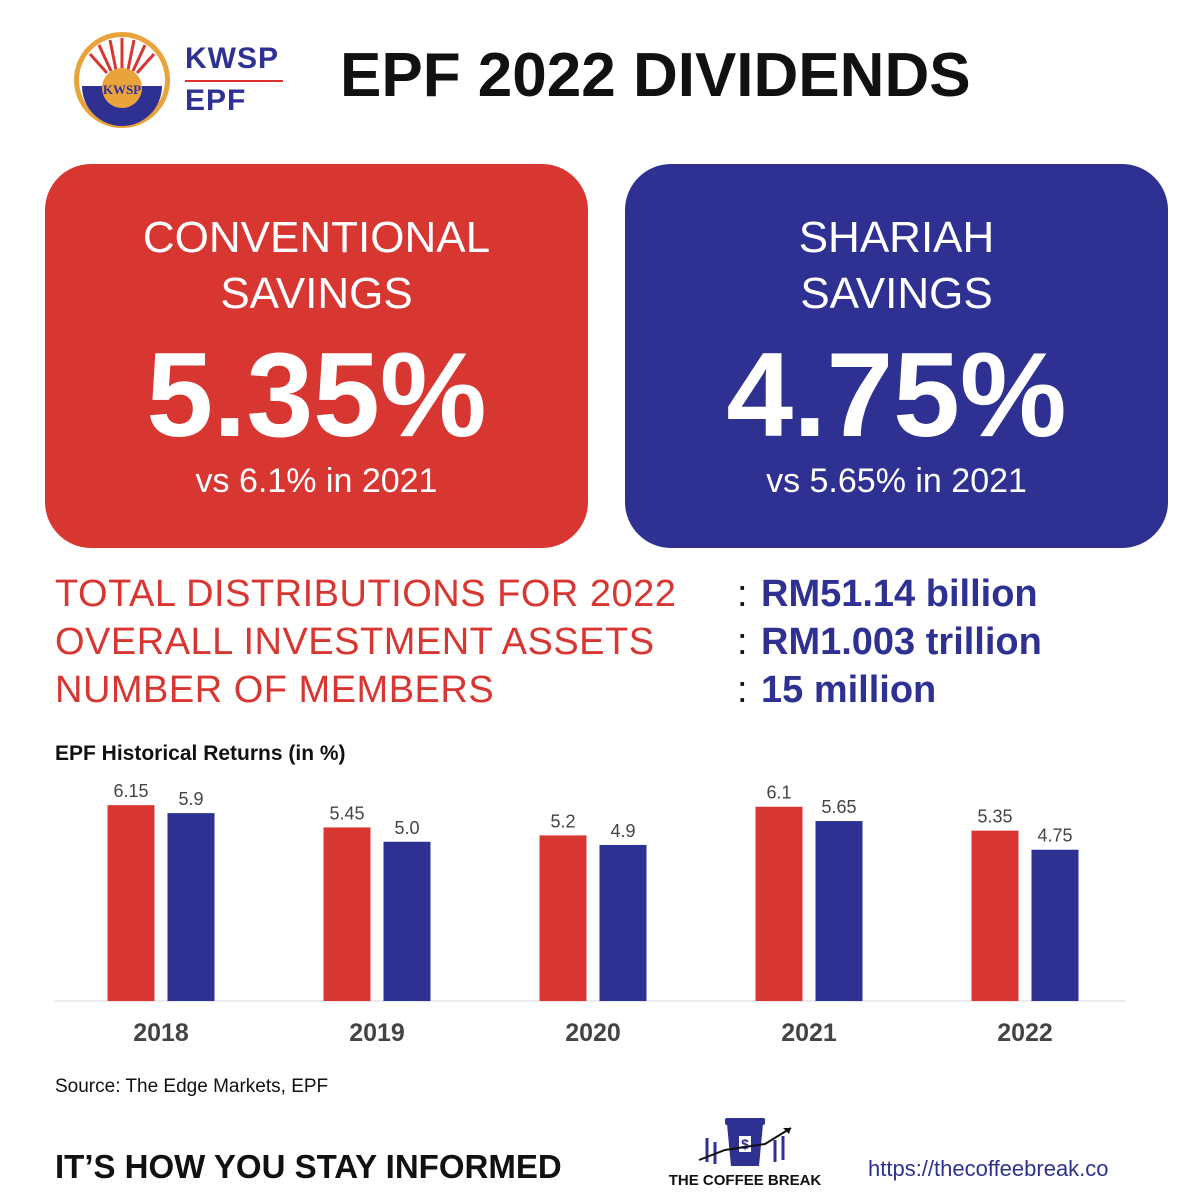 This screenshot has width=1190, height=1200. I want to click on coffee-break-logo: $ THE COFFEE BREAK, so click(745, 1154).